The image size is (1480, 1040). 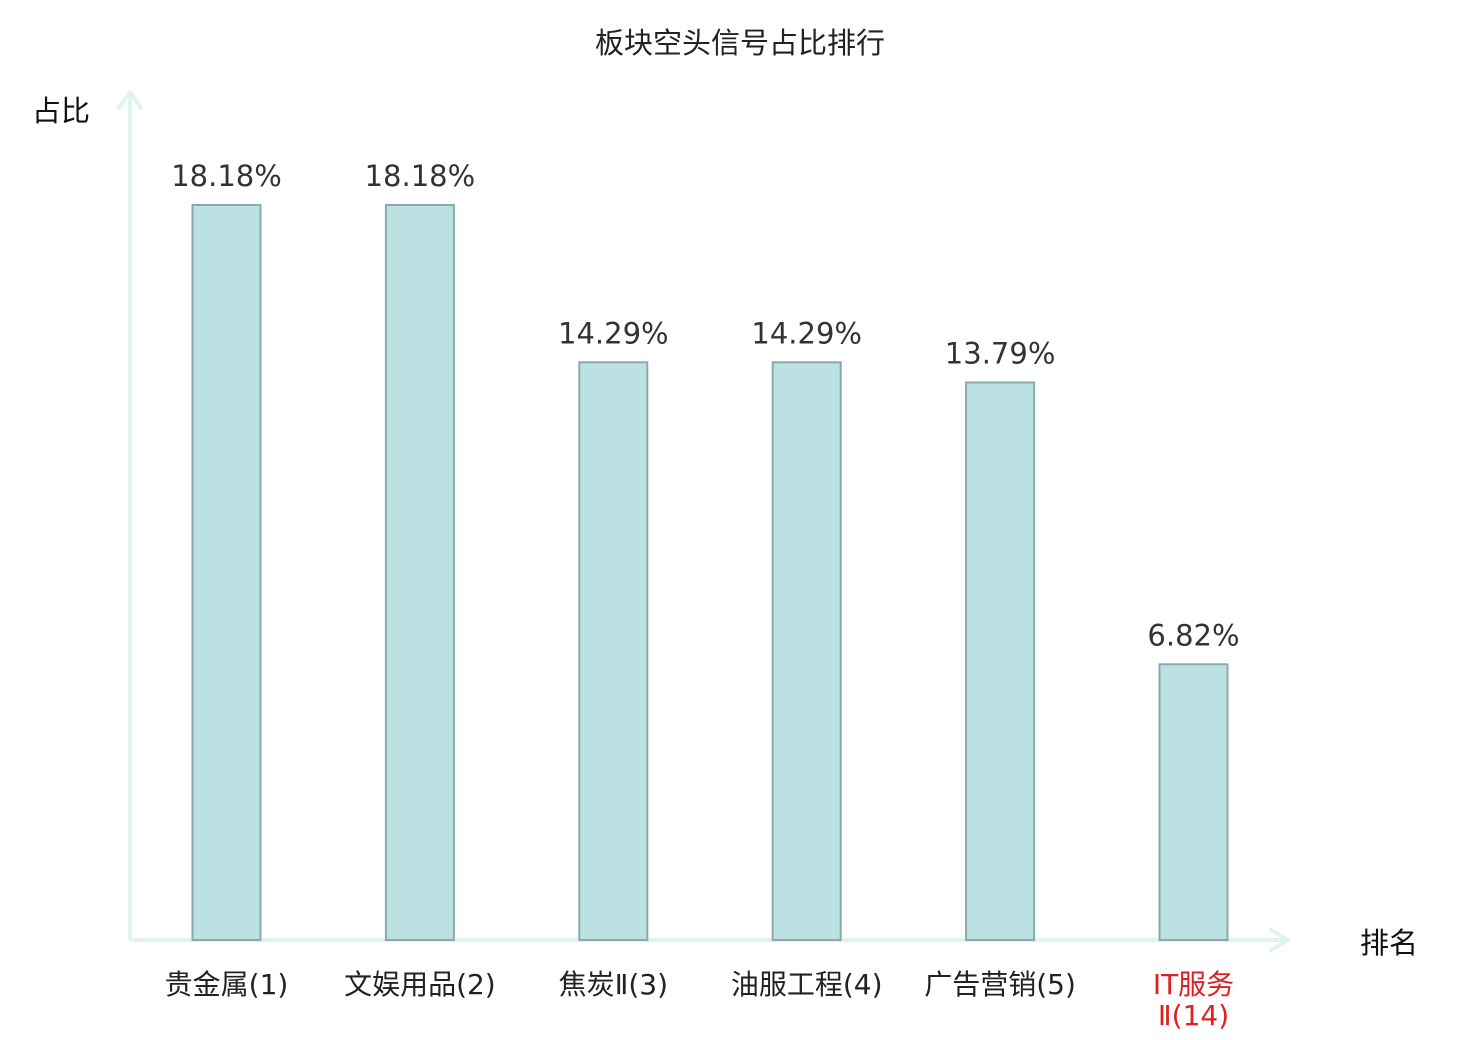 What do you see at coordinates (61, 111) in the screenshot?
I see `y-axis-label: 占比` at bounding box center [61, 111].